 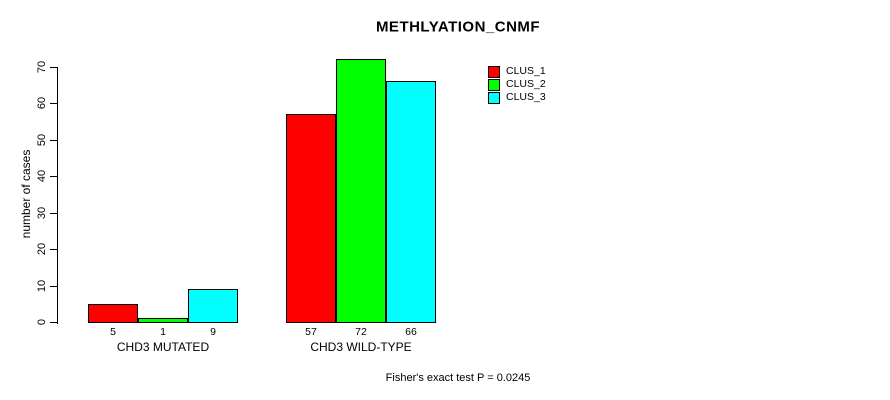 I want to click on y-tick-label: 60, so click(x=42, y=103).